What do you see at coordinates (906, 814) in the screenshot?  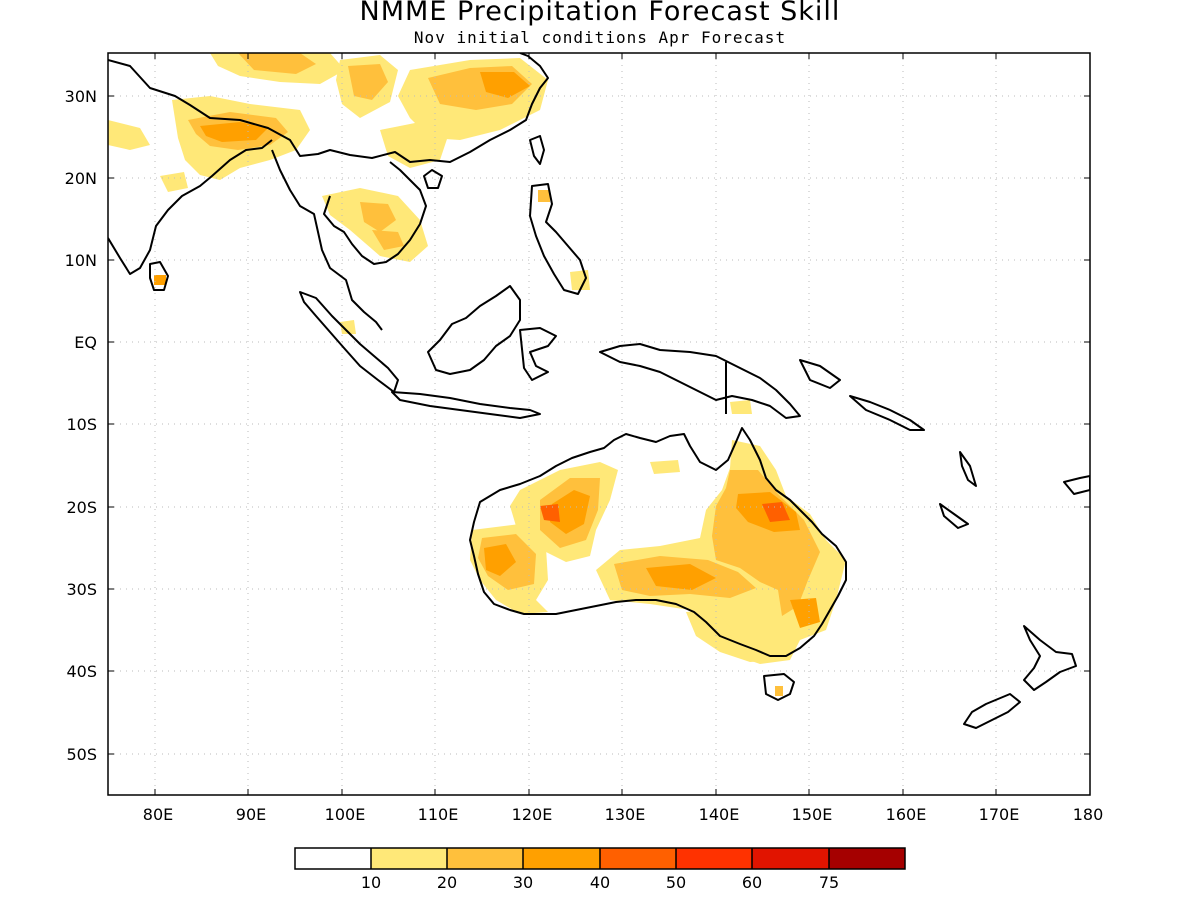 I see `lon-label-160e: 160E` at bounding box center [906, 814].